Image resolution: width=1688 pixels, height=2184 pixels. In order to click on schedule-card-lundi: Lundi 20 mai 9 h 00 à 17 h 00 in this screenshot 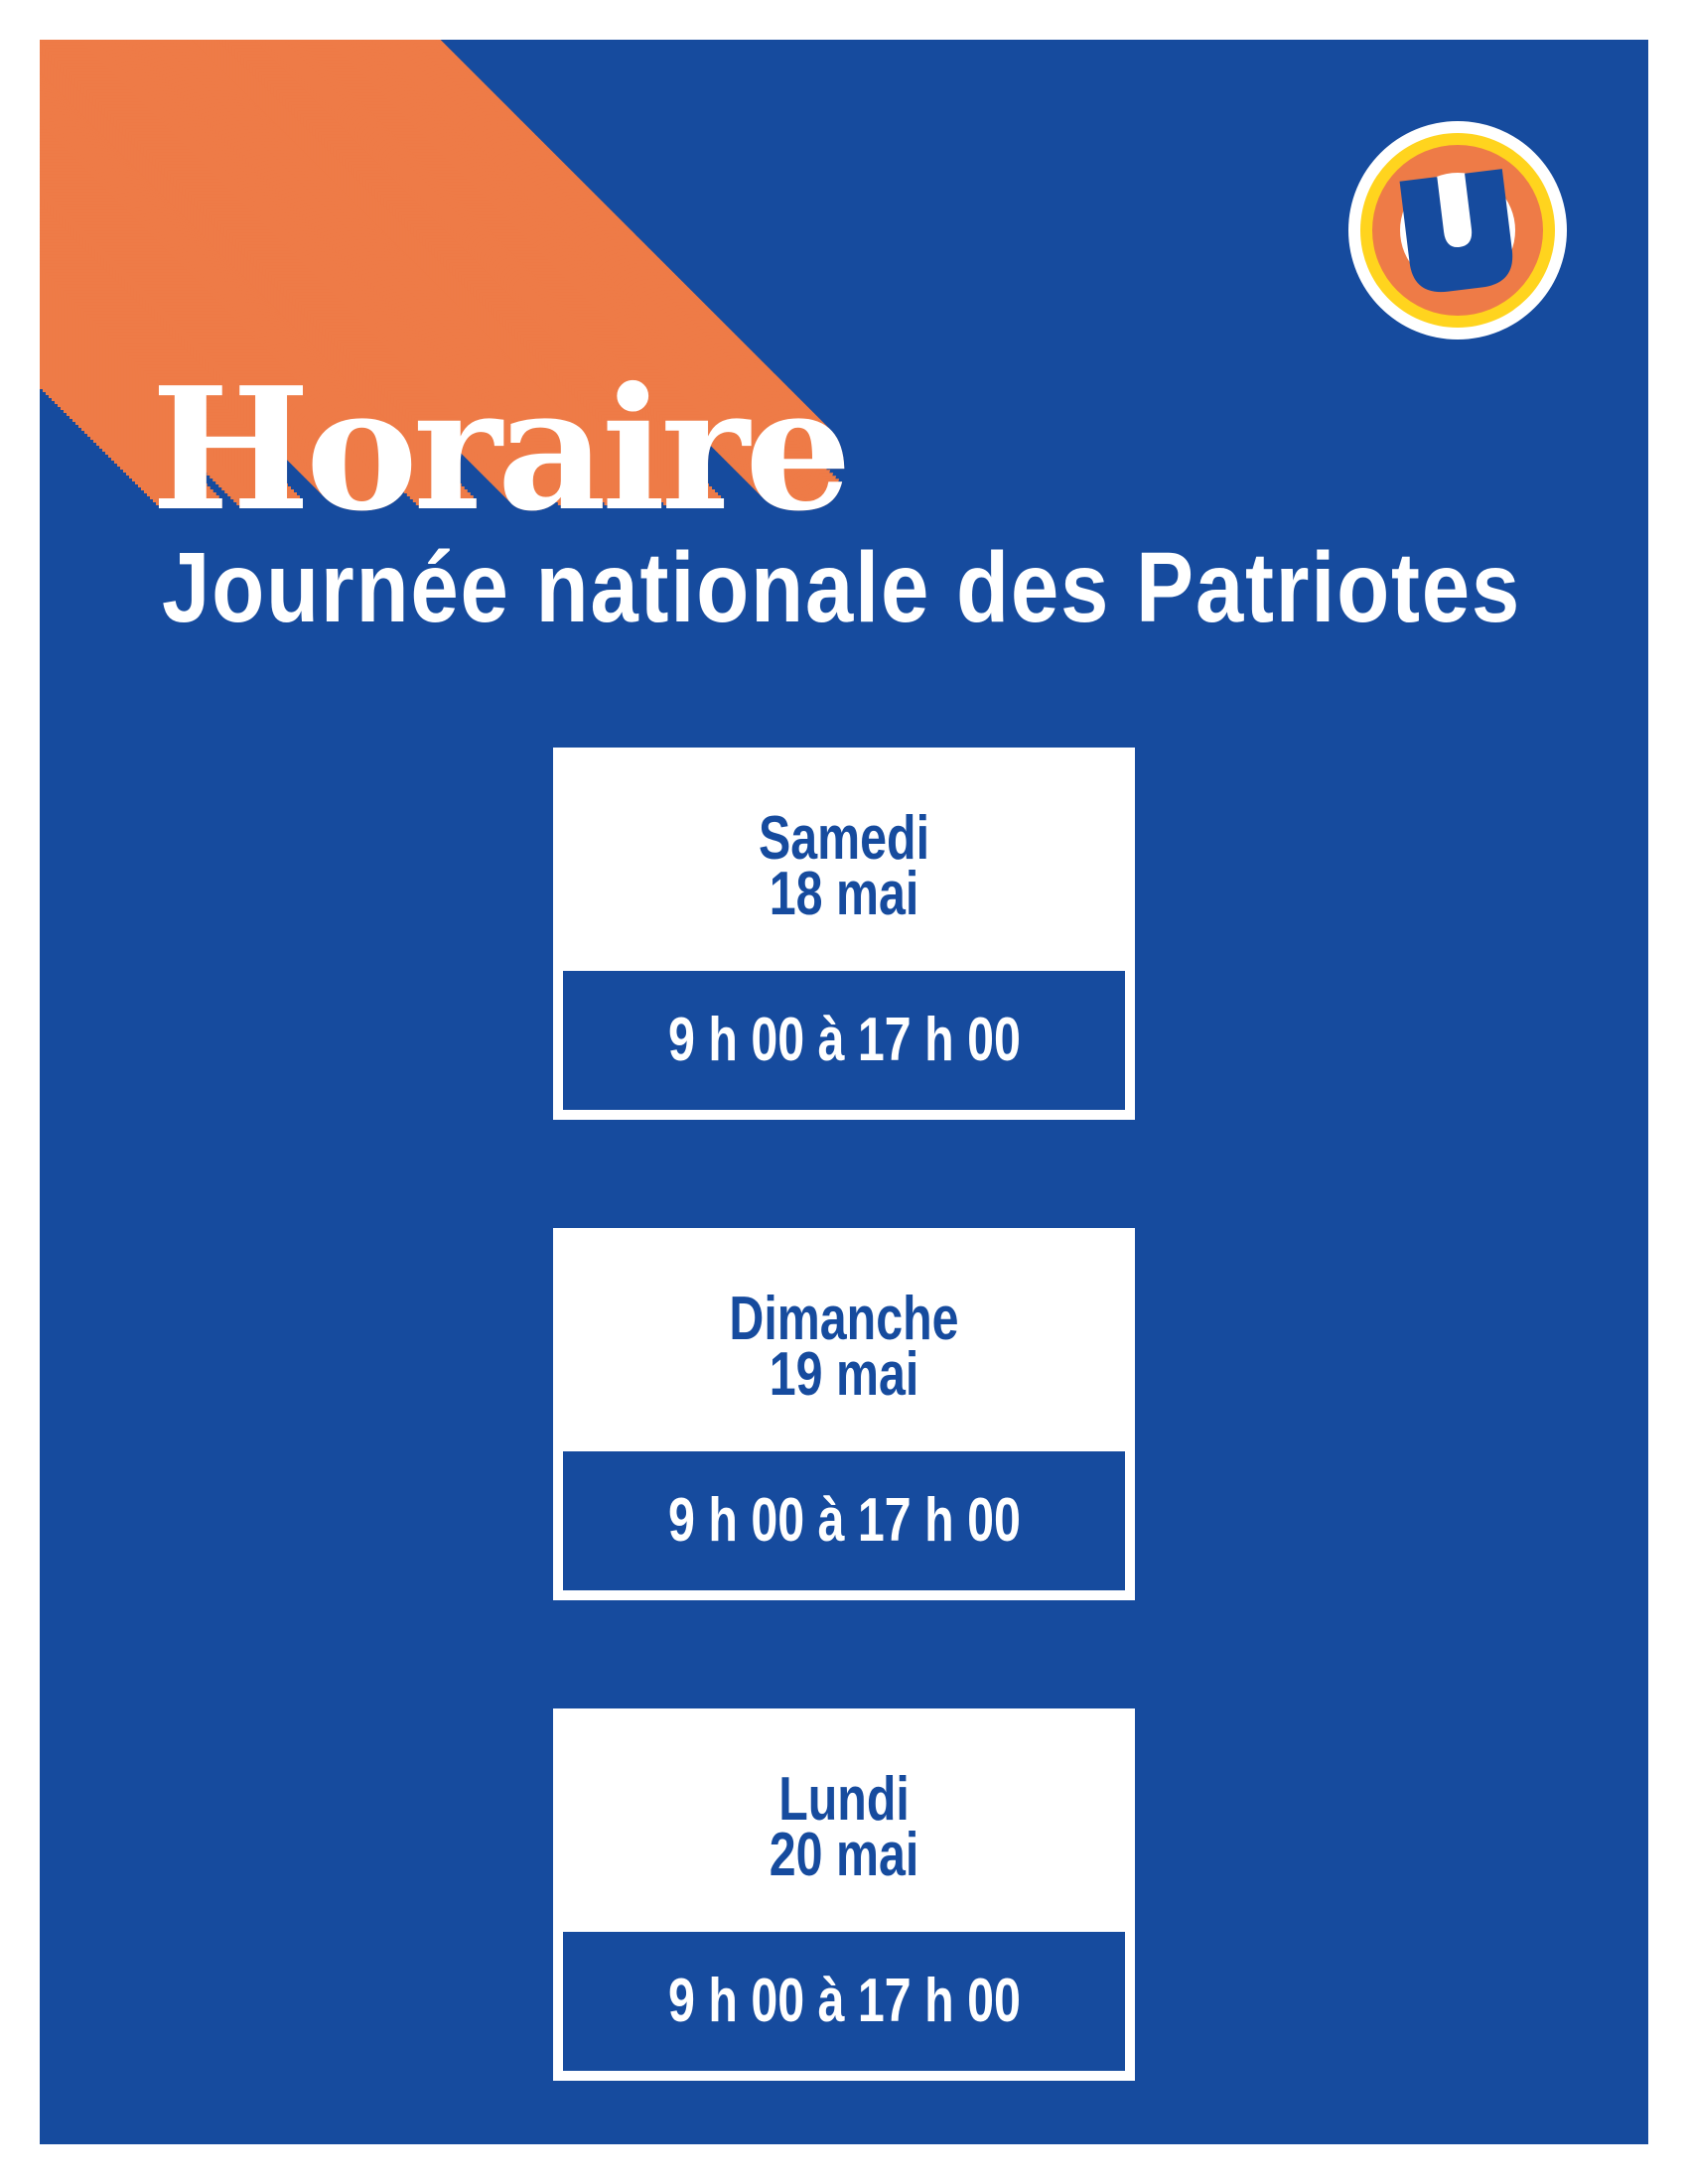, I will do `click(844, 1894)`.